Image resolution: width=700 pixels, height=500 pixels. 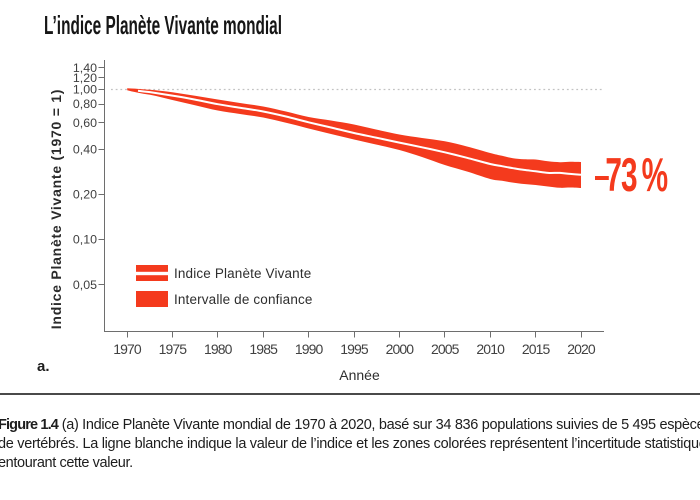 What do you see at coordinates (85, 78) in the screenshot?
I see `svg-text: 1,20` at bounding box center [85, 78].